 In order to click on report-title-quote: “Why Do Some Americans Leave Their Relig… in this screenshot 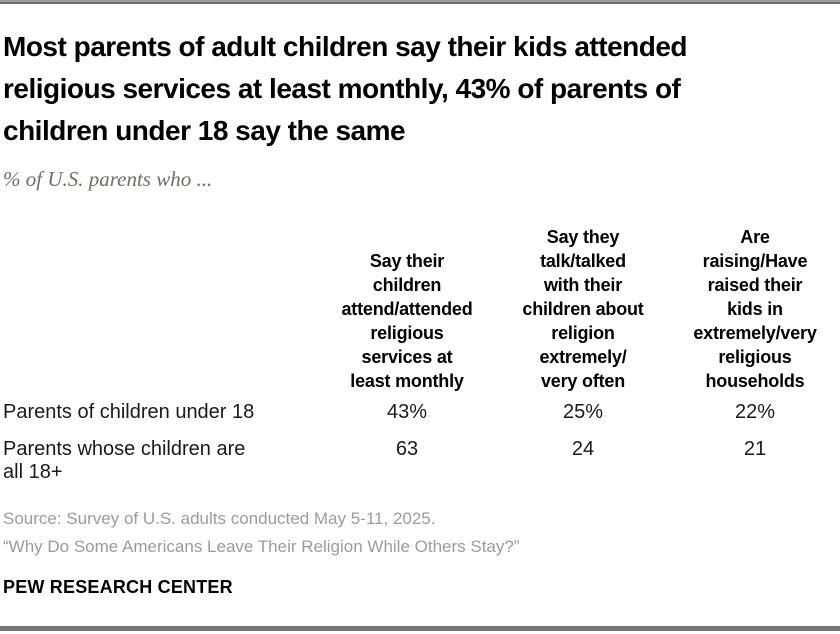, I will do `click(261, 546)`.